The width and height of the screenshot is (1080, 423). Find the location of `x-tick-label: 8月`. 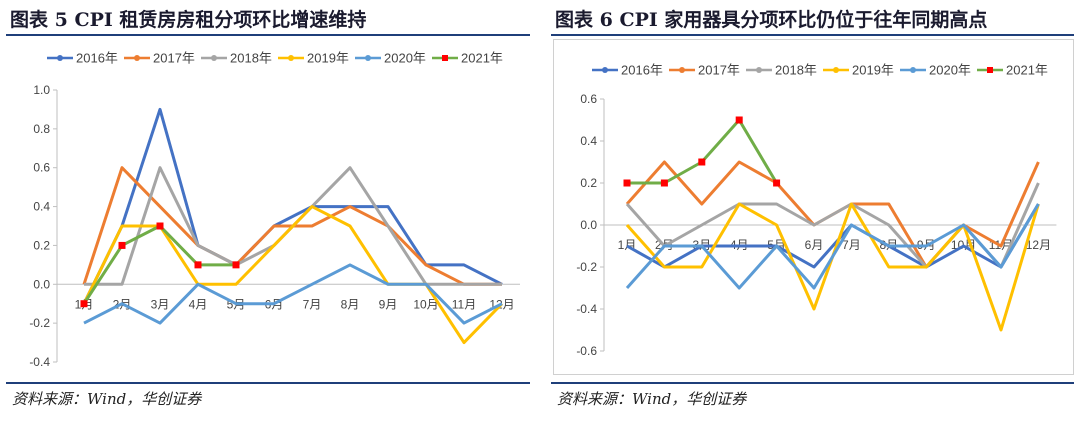

x-tick-label: 8月 is located at coordinates (350, 304).